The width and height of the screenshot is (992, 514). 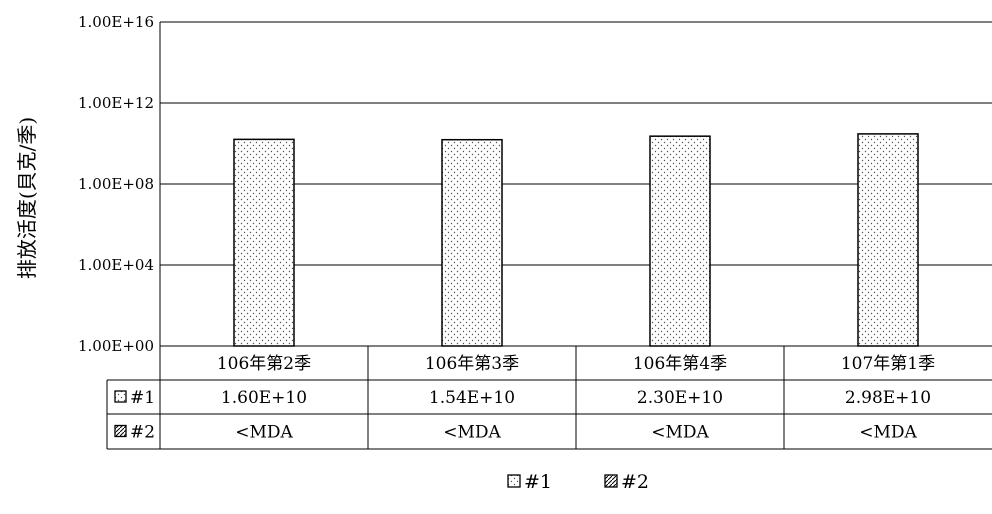 I want to click on table-row-header: #2, so click(x=142, y=433).